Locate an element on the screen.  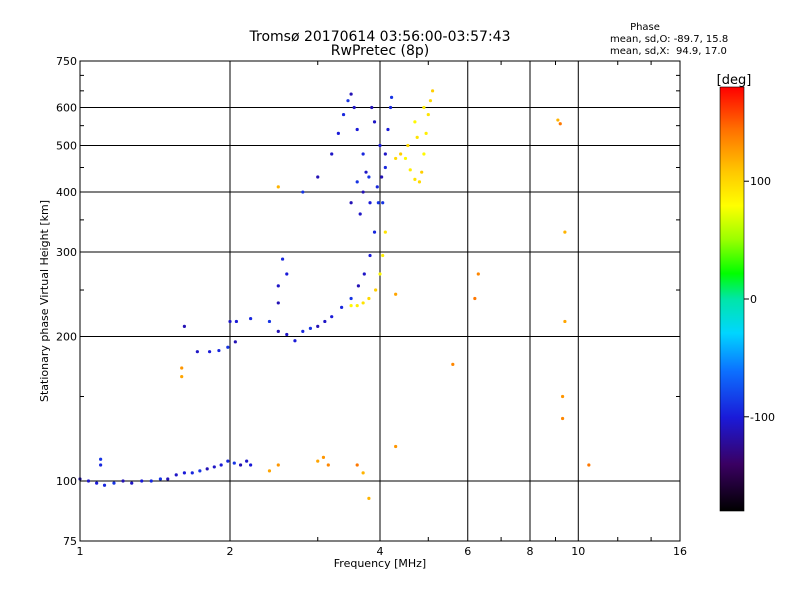
x-tick-label: 4 is located at coordinates (380, 551).